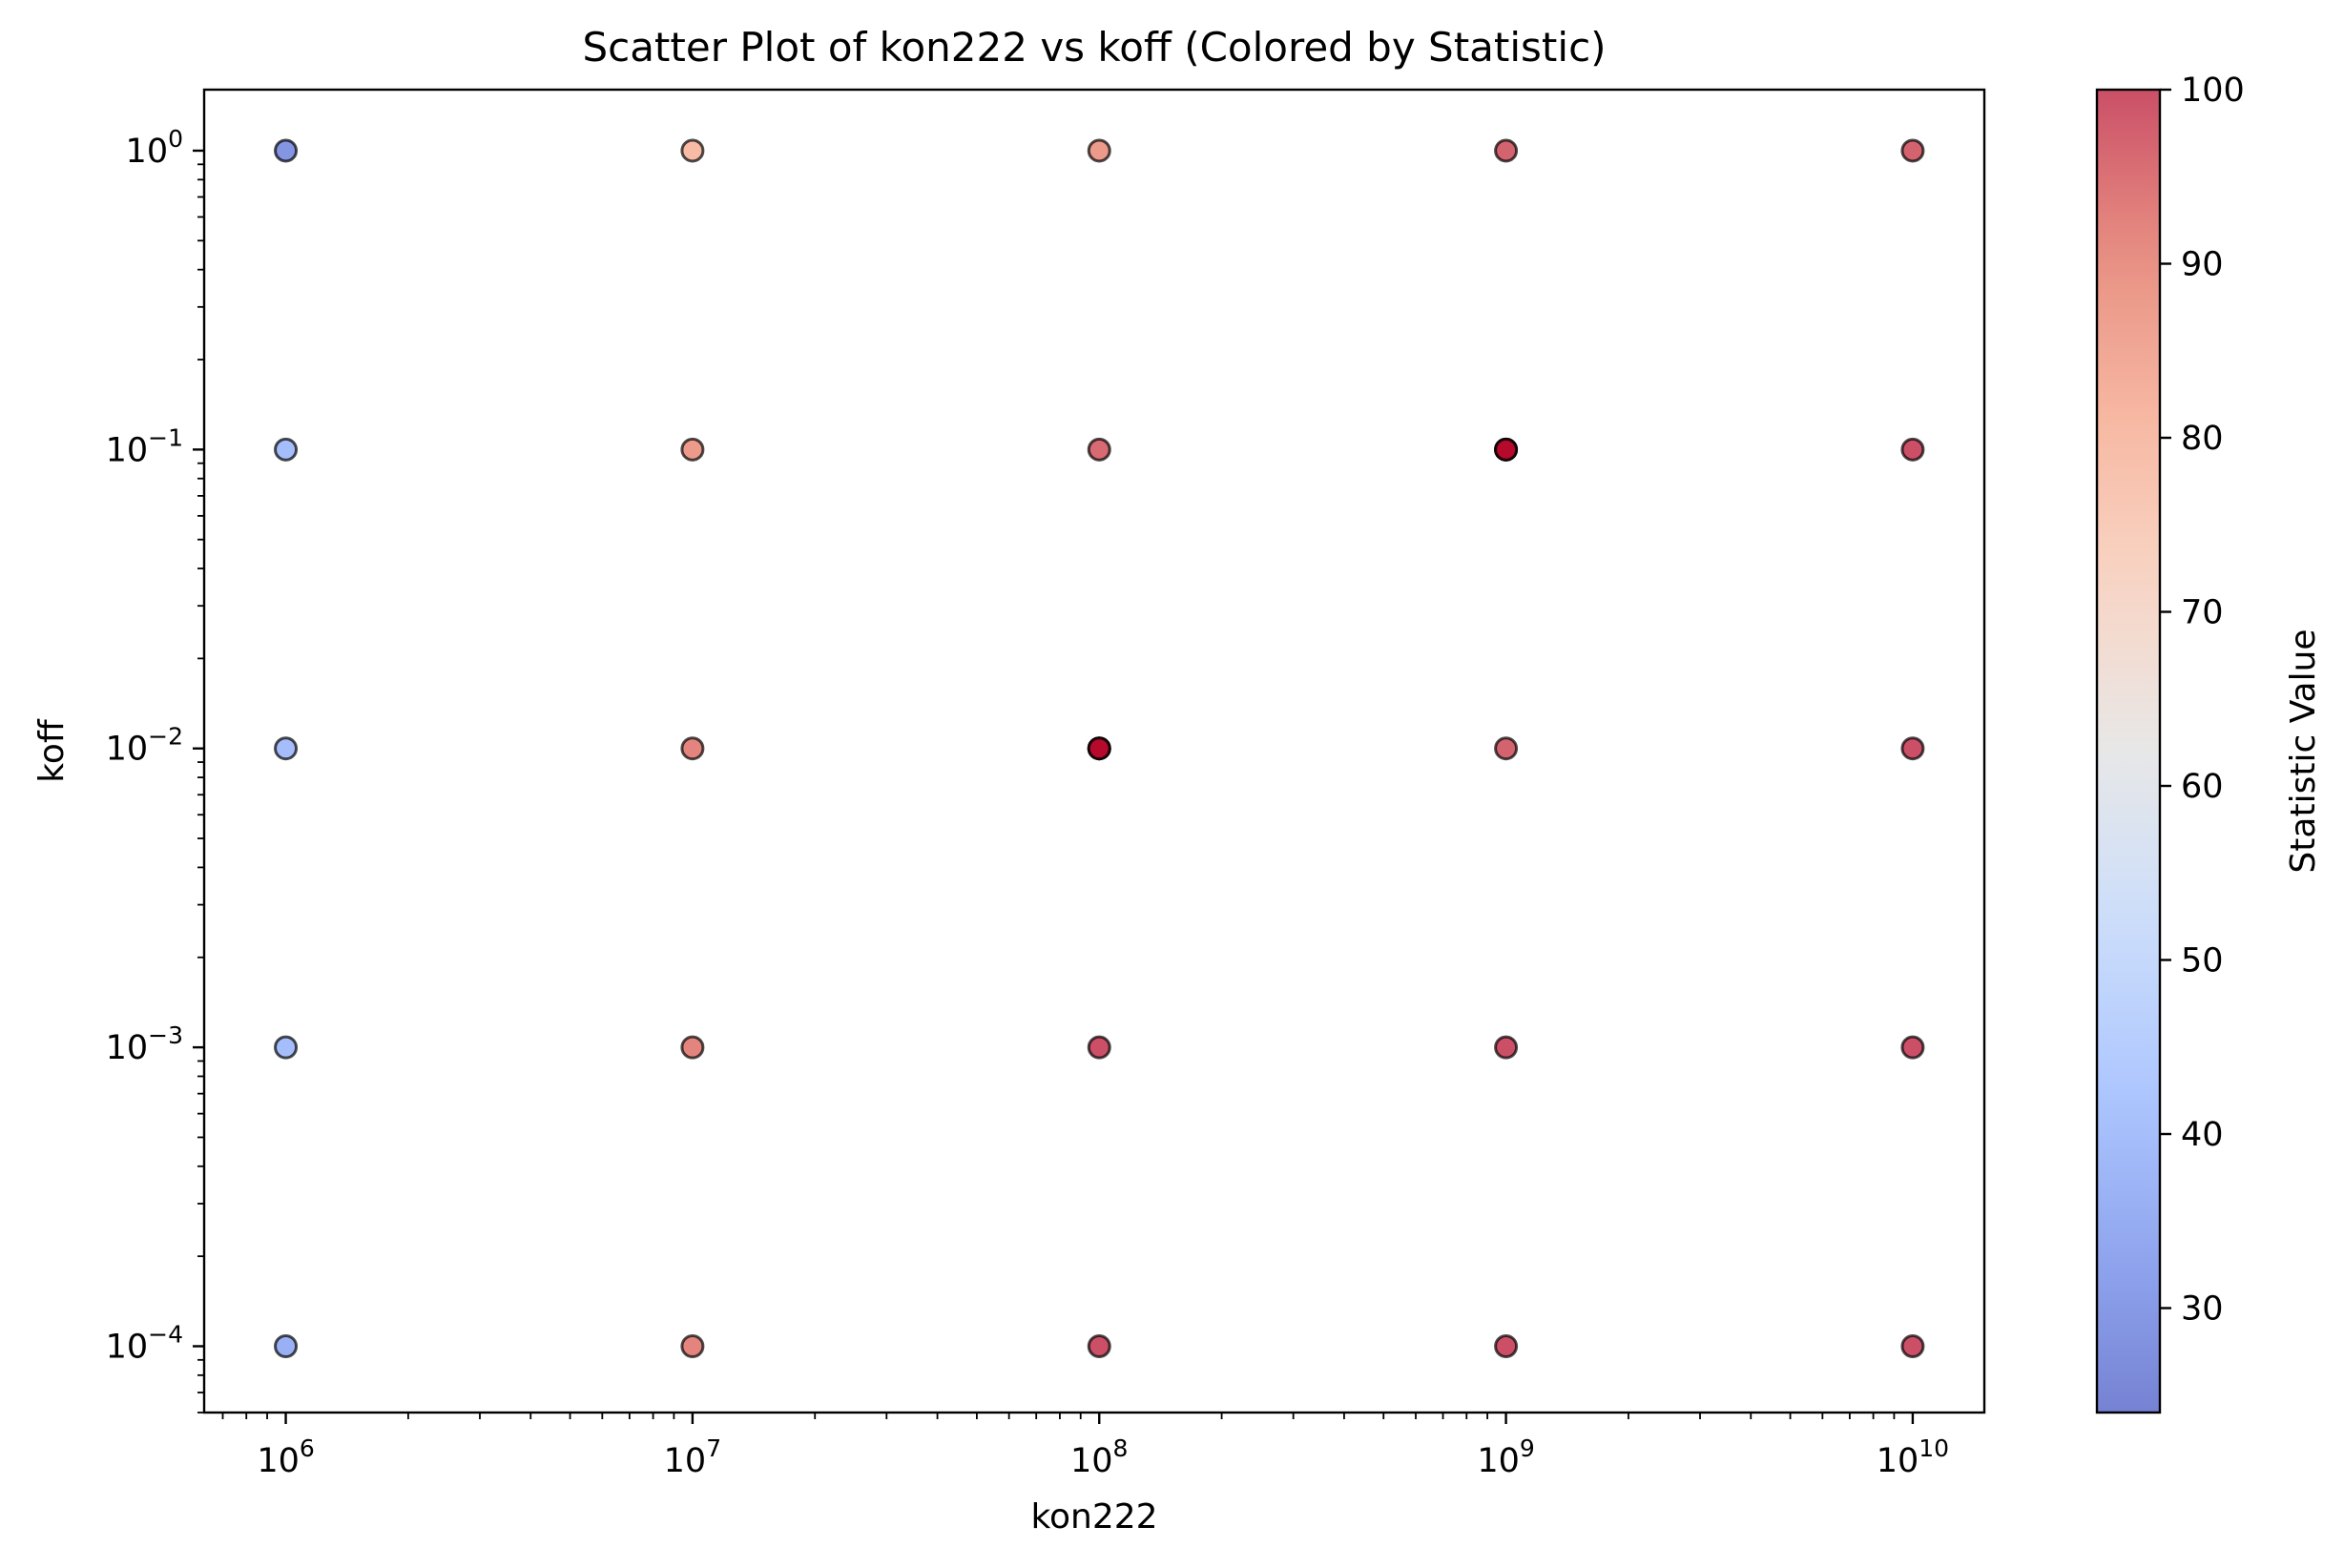 The height and width of the screenshot is (1568, 2344). Describe the element at coordinates (144, 1044) in the screenshot. I see `y-tick-label: 10⁻³` at that location.